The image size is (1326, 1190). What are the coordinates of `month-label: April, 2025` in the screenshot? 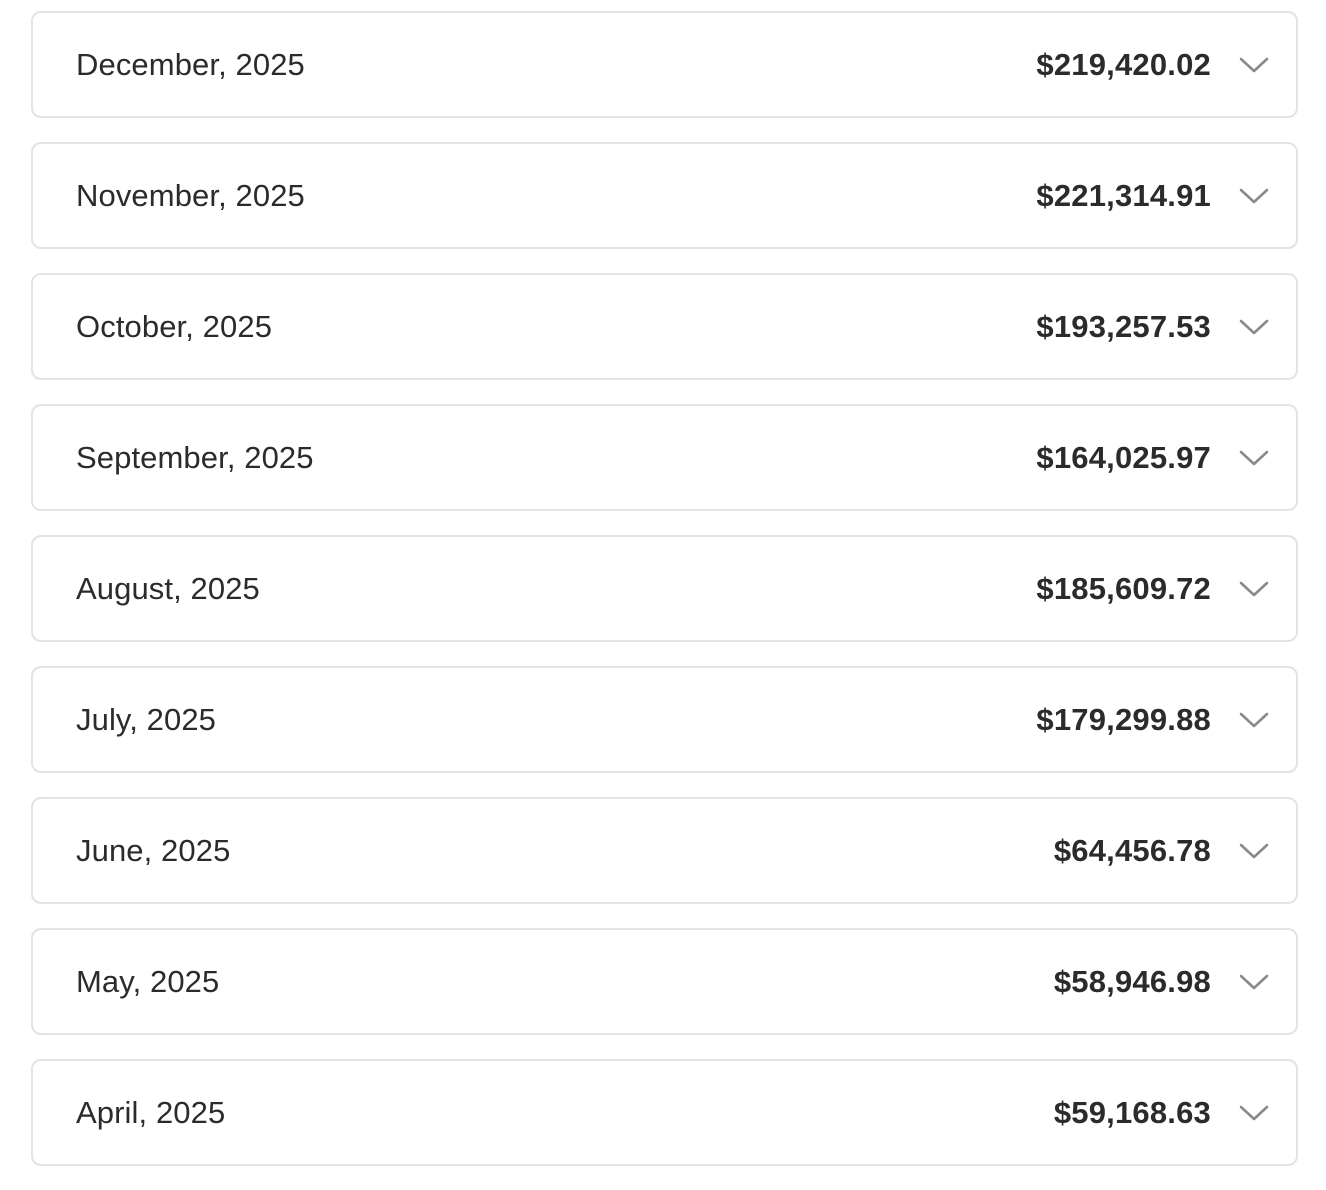 It's located at (151, 1112).